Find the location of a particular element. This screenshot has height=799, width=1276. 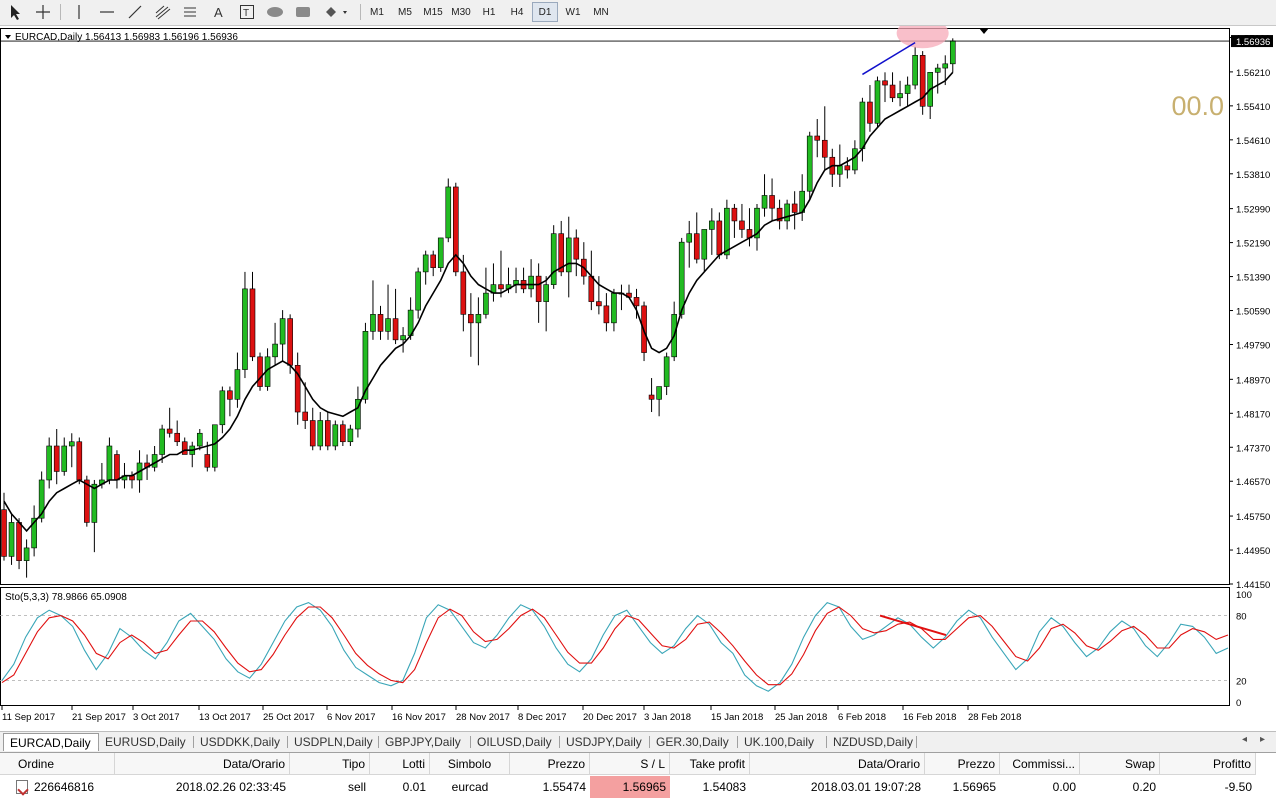

timeframe-m30-button: M30 is located at coordinates (461, 12).